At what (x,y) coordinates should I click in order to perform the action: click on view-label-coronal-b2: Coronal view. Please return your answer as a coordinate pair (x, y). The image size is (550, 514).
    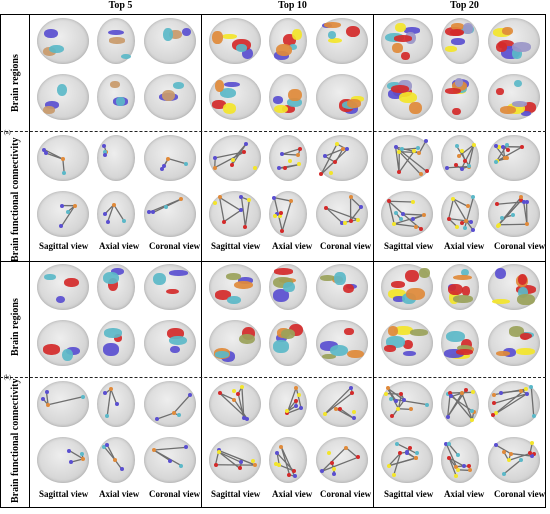
    Looking at the image, I should click on (346, 494).